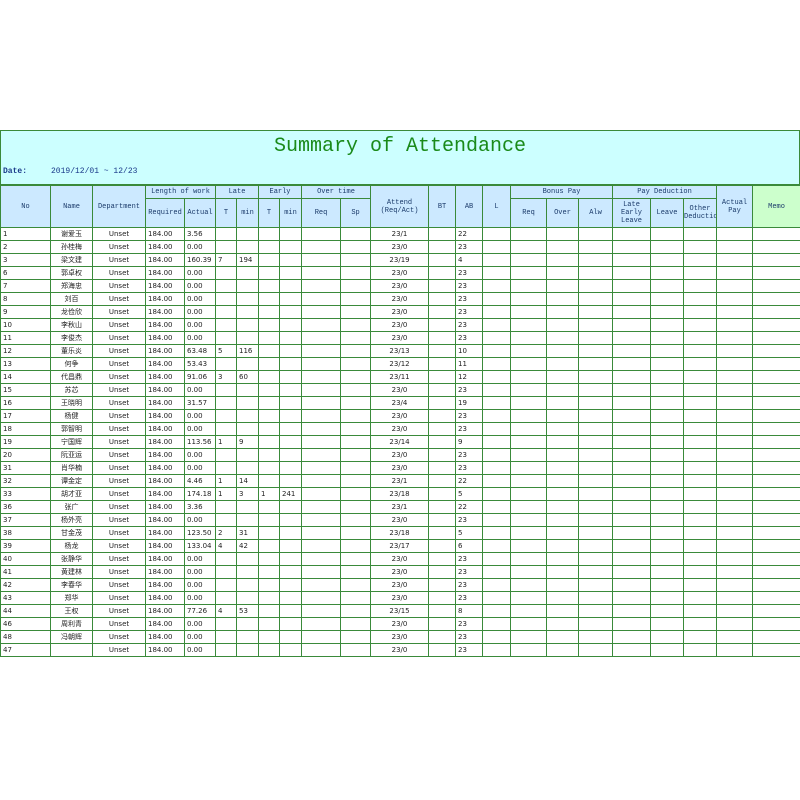 The height and width of the screenshot is (800, 800). What do you see at coordinates (119, 429) in the screenshot?
I see `table-cell: Unset` at bounding box center [119, 429].